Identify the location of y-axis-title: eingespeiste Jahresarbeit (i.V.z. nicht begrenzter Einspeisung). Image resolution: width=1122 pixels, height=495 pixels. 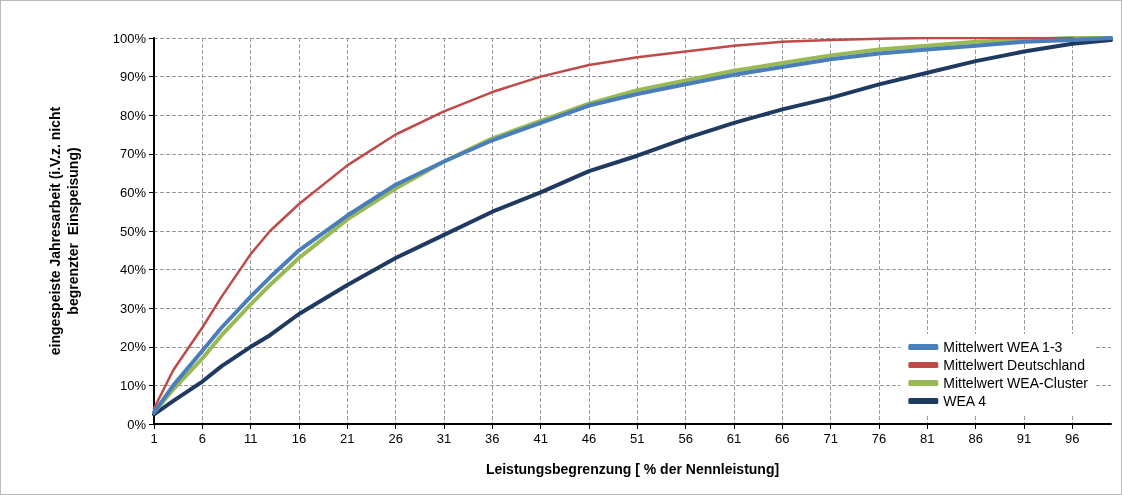
(64, 231).